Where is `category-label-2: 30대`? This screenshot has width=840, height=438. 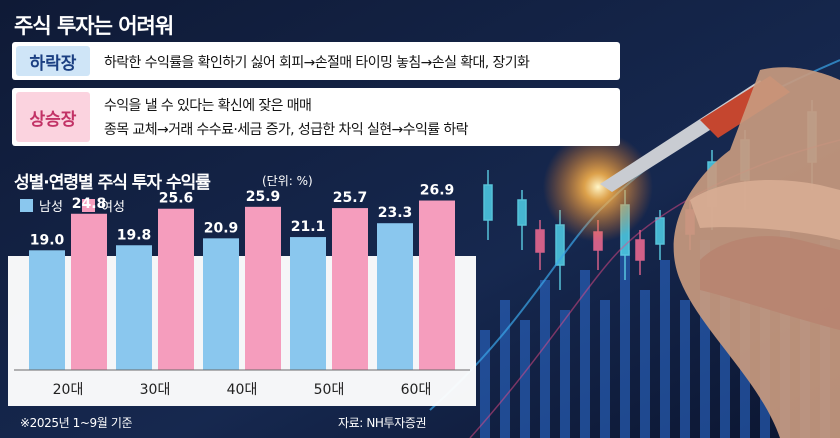 category-label-2: 30대 is located at coordinates (155, 390).